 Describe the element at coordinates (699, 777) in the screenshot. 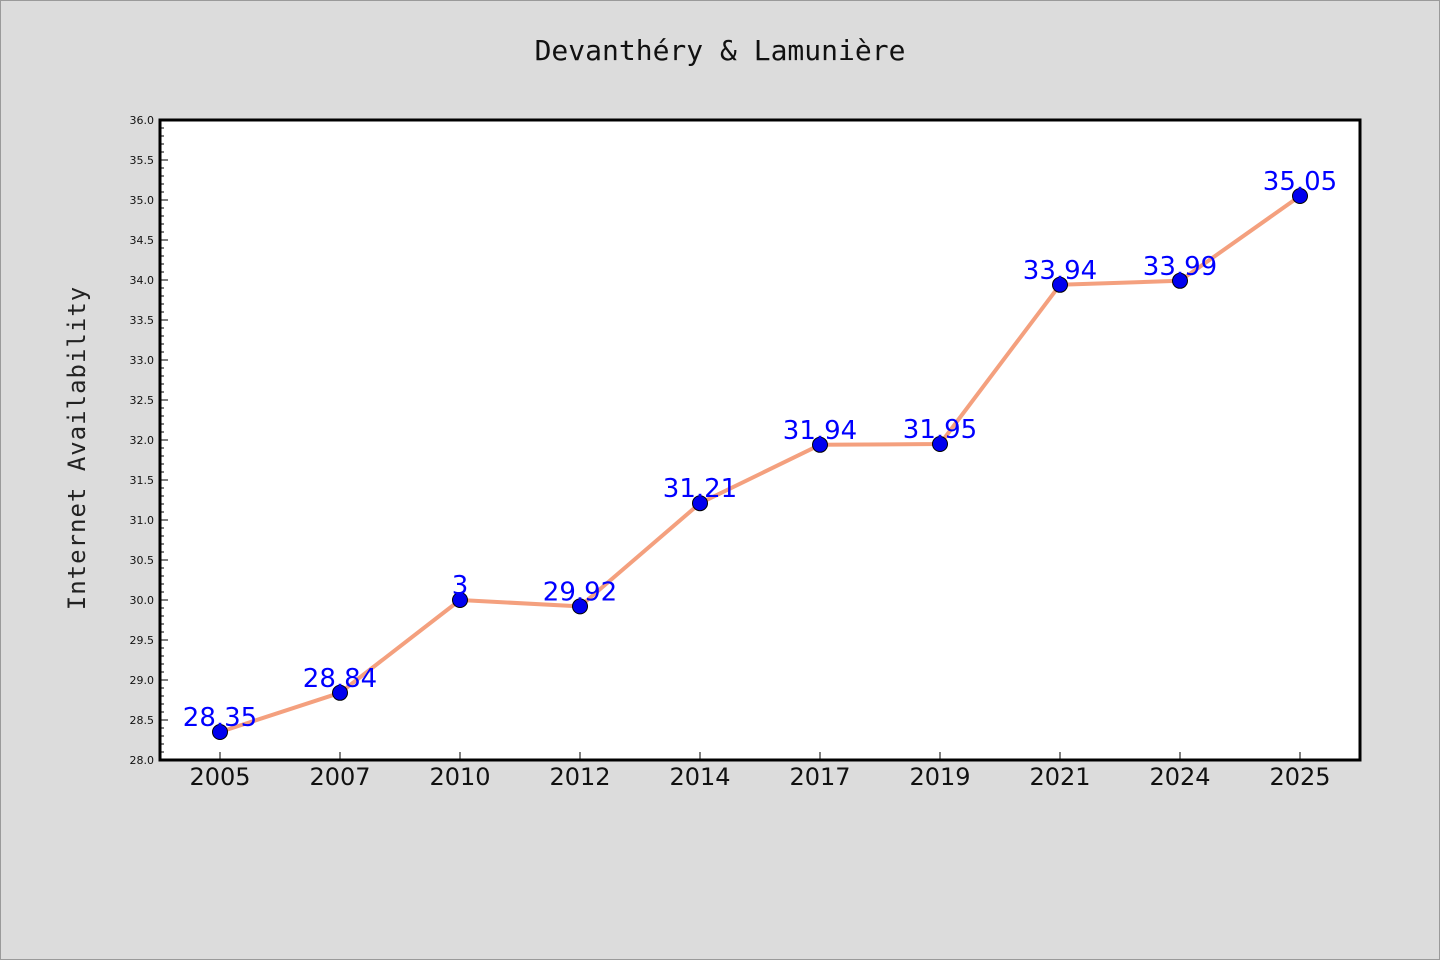

I see `x-tick-label: 2014` at that location.